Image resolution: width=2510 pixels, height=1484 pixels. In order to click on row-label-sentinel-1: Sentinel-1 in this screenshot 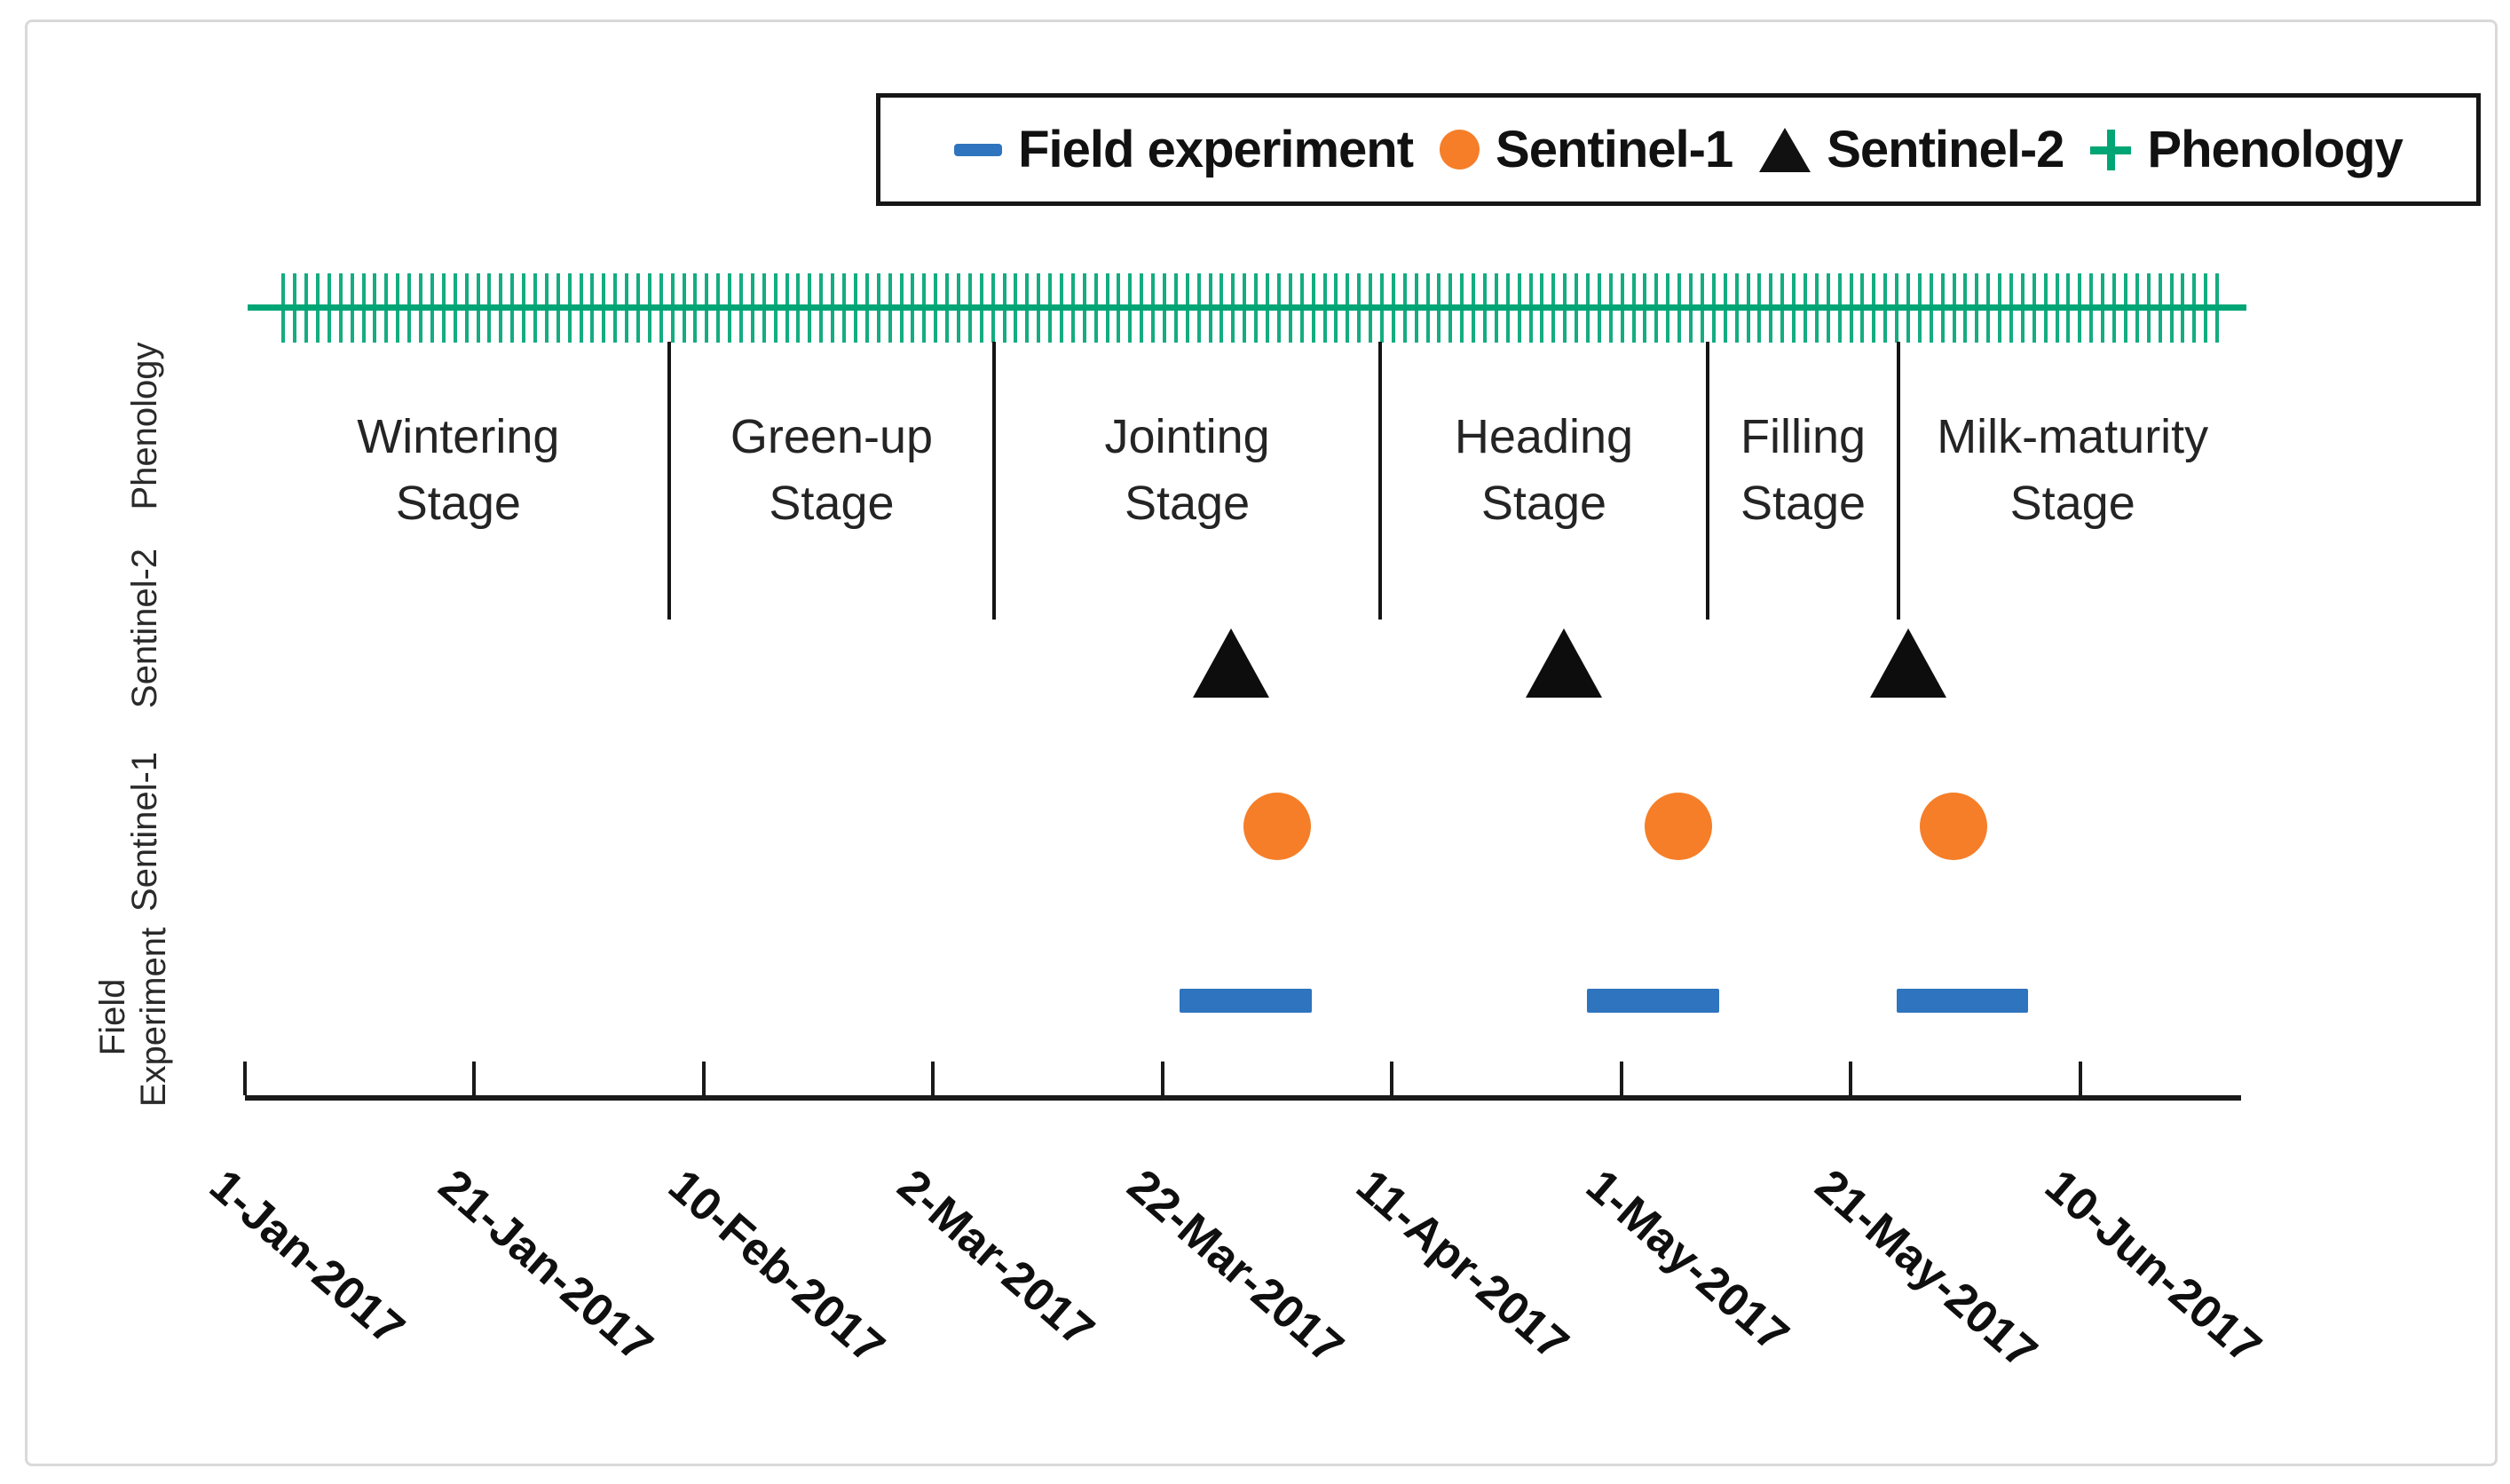, I will do `click(144, 831)`.